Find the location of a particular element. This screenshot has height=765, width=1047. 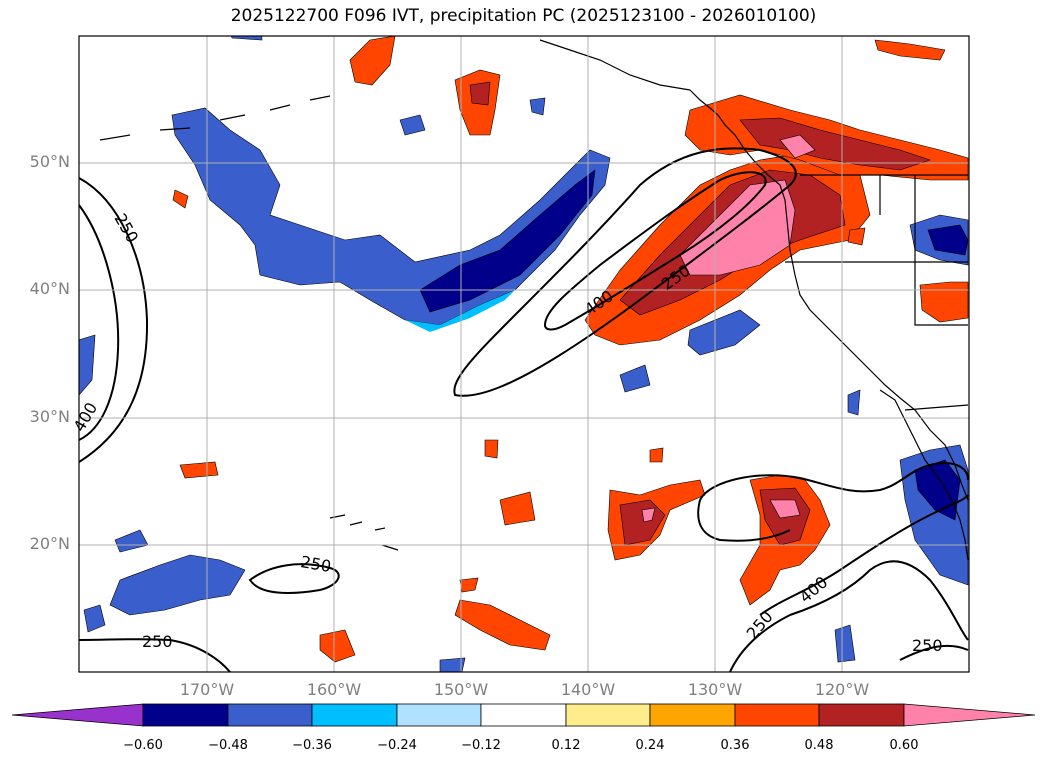

colorbar-tick-label: 0.60 is located at coordinates (904, 745).